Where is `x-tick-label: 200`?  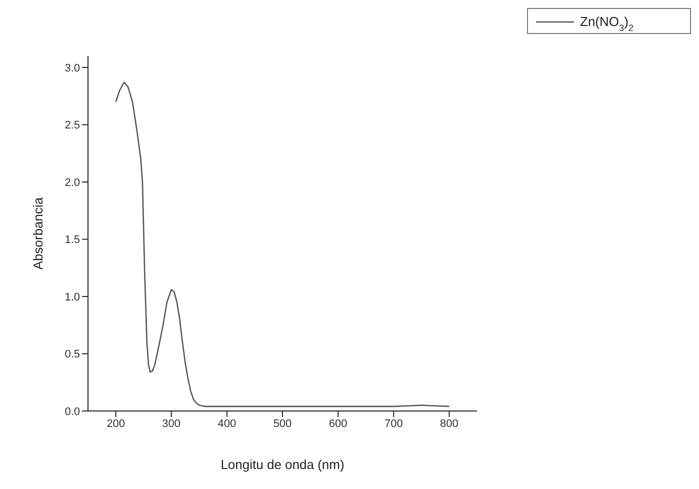
x-tick-label: 200 is located at coordinates (115, 424).